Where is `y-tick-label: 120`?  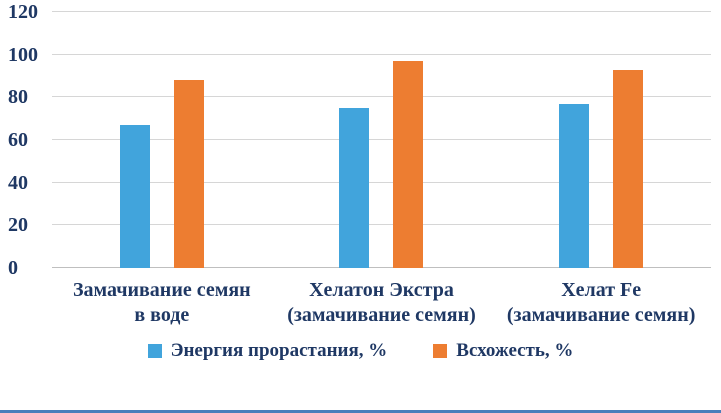 y-tick-label: 120 is located at coordinates (23, 12).